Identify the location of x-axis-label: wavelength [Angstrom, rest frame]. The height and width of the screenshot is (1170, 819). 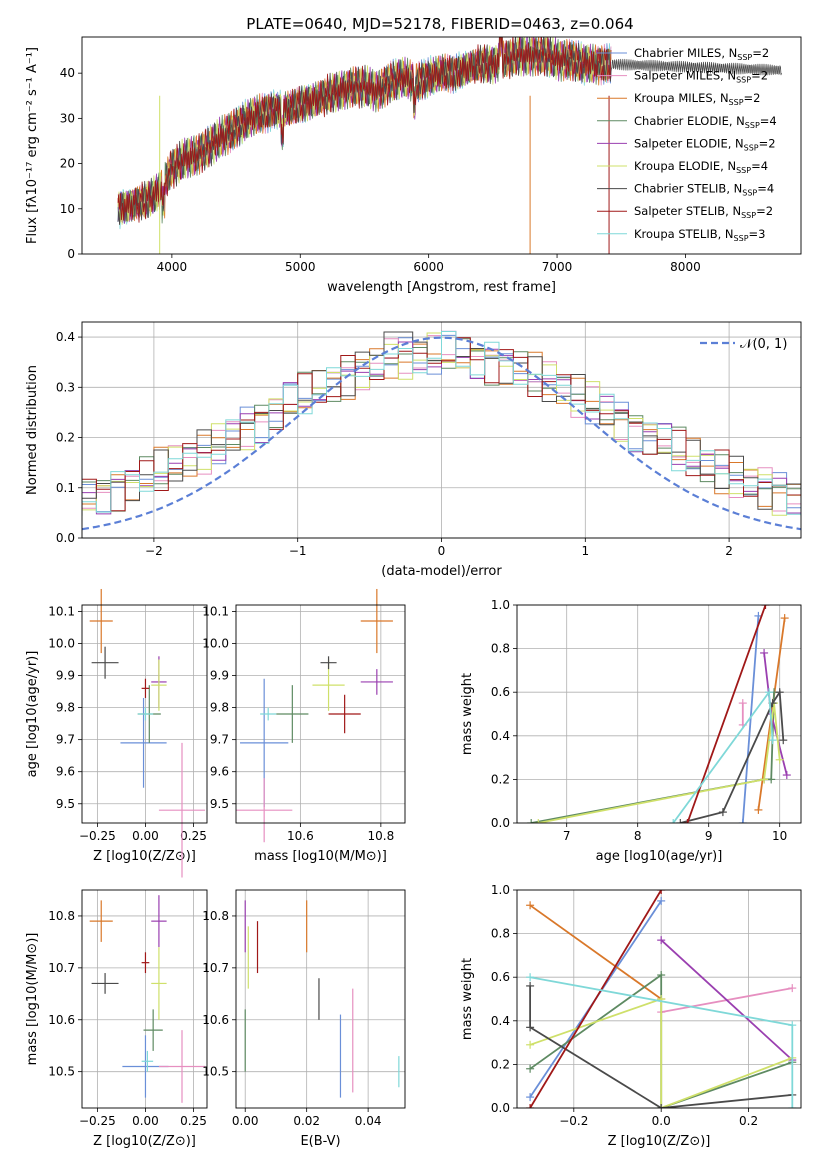
(441, 287).